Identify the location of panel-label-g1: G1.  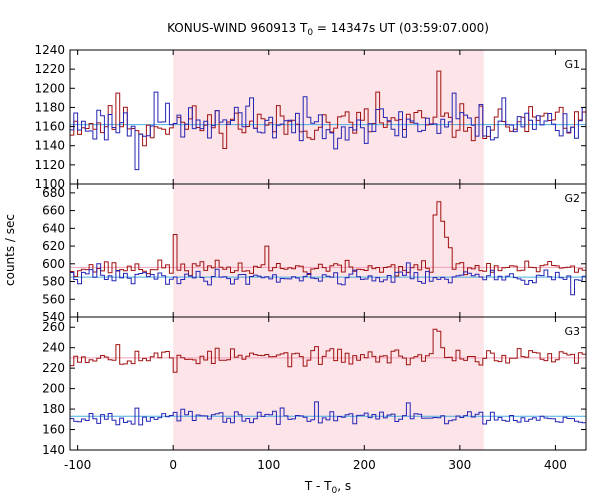
(572, 64).